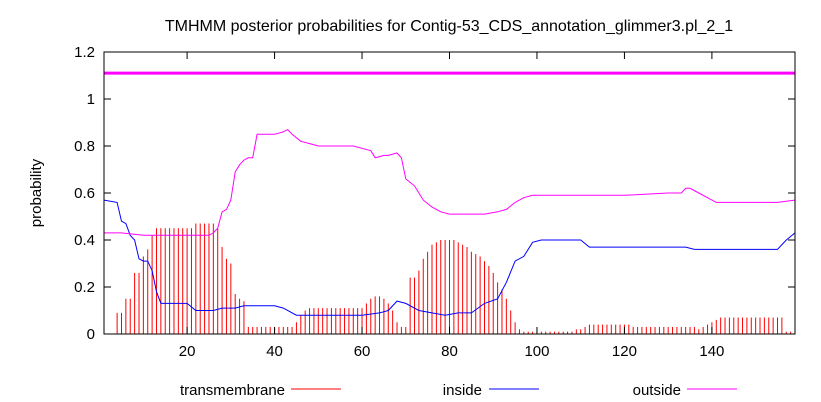  I want to click on y-tick-label: 0.4, so click(84, 240).